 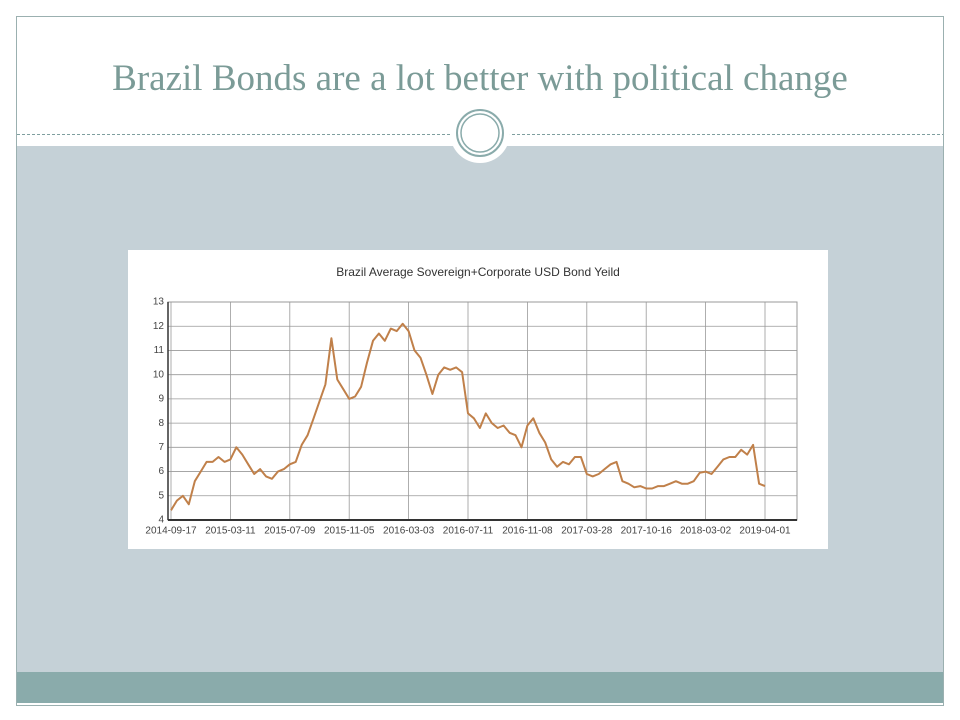 I want to click on divider-ring-inner, so click(x=480, y=133).